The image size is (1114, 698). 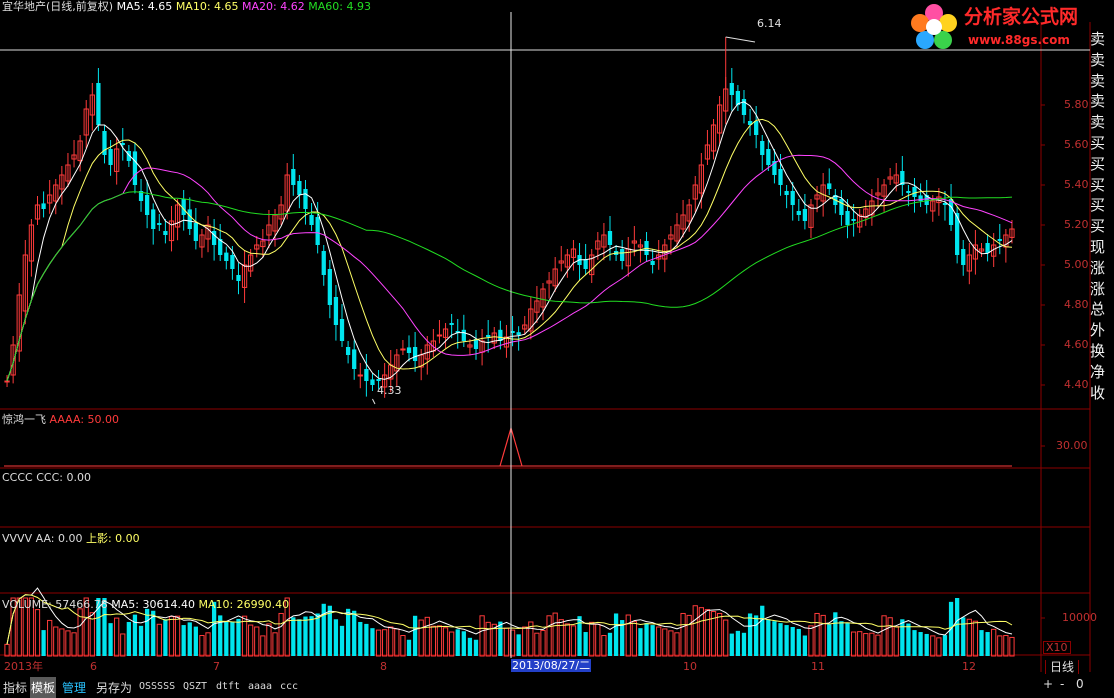 I want to click on period-selector: 日线, so click(x=1062, y=667).